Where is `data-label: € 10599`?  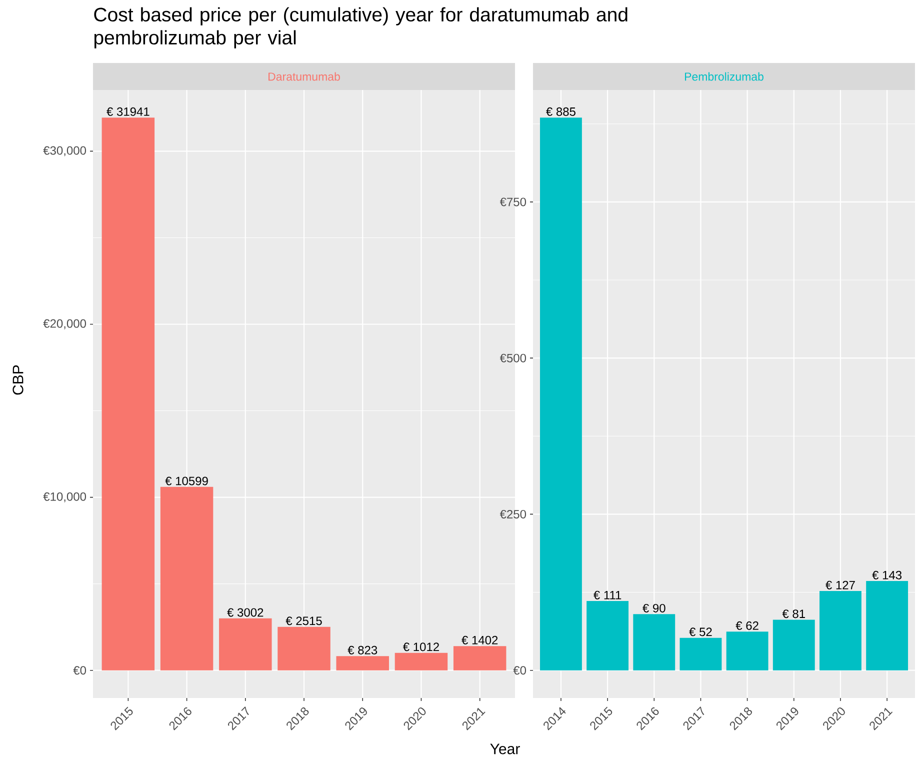
data-label: € 10599 is located at coordinates (186, 481).